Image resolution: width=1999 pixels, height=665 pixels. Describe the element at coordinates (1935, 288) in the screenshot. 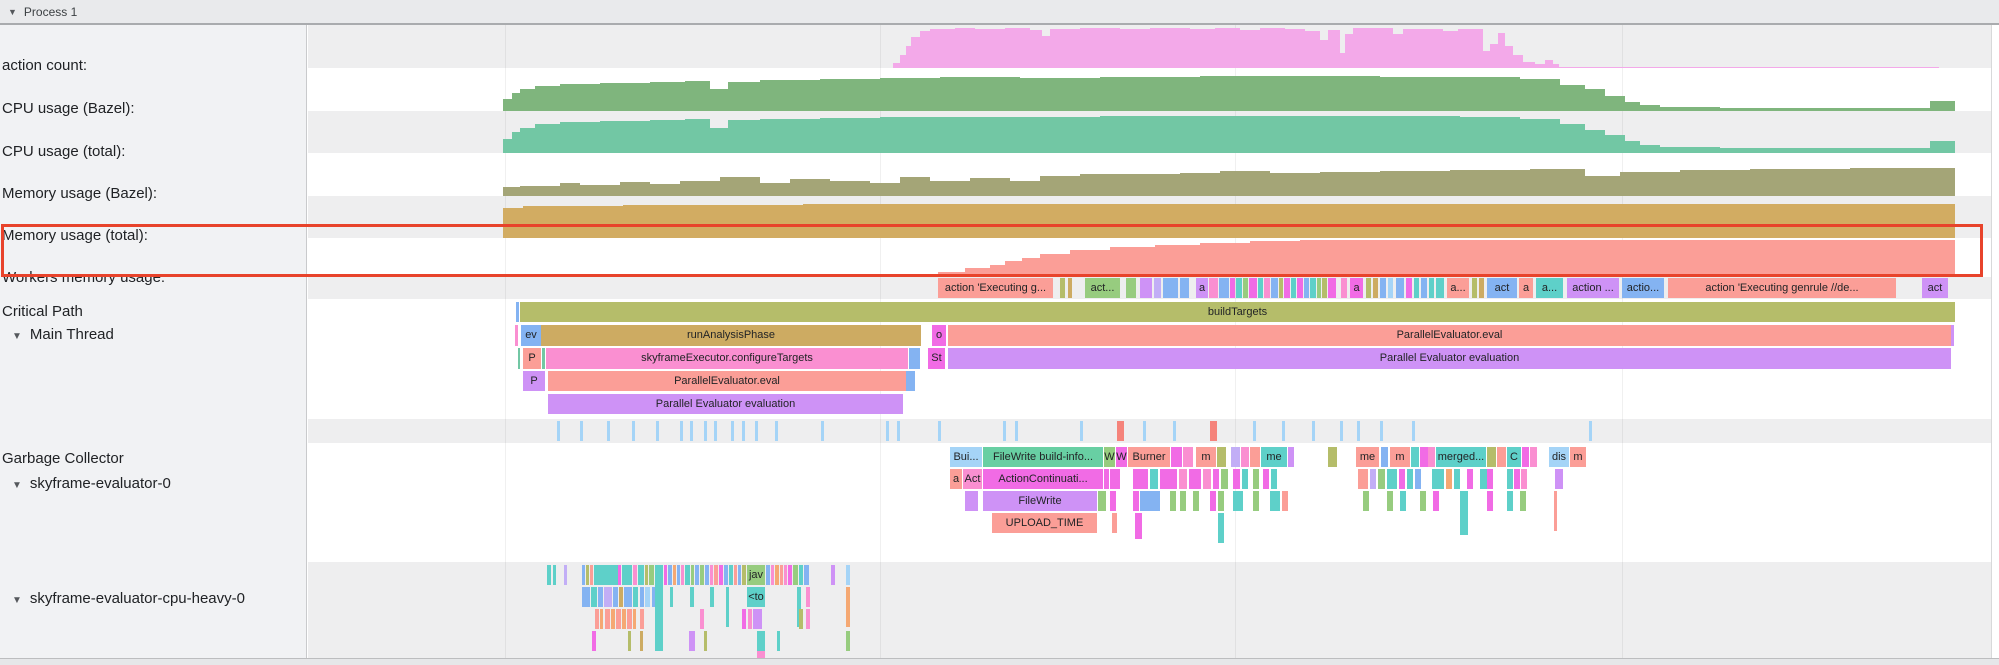

I see `trace-event: act` at that location.